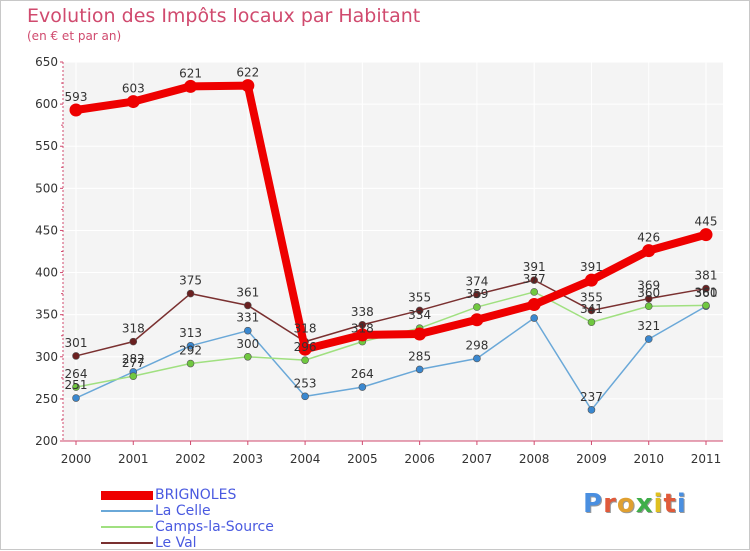 This screenshot has height=551, width=750. Describe the element at coordinates (706, 305) in the screenshot. I see `point-camps-la-source-2011` at that location.